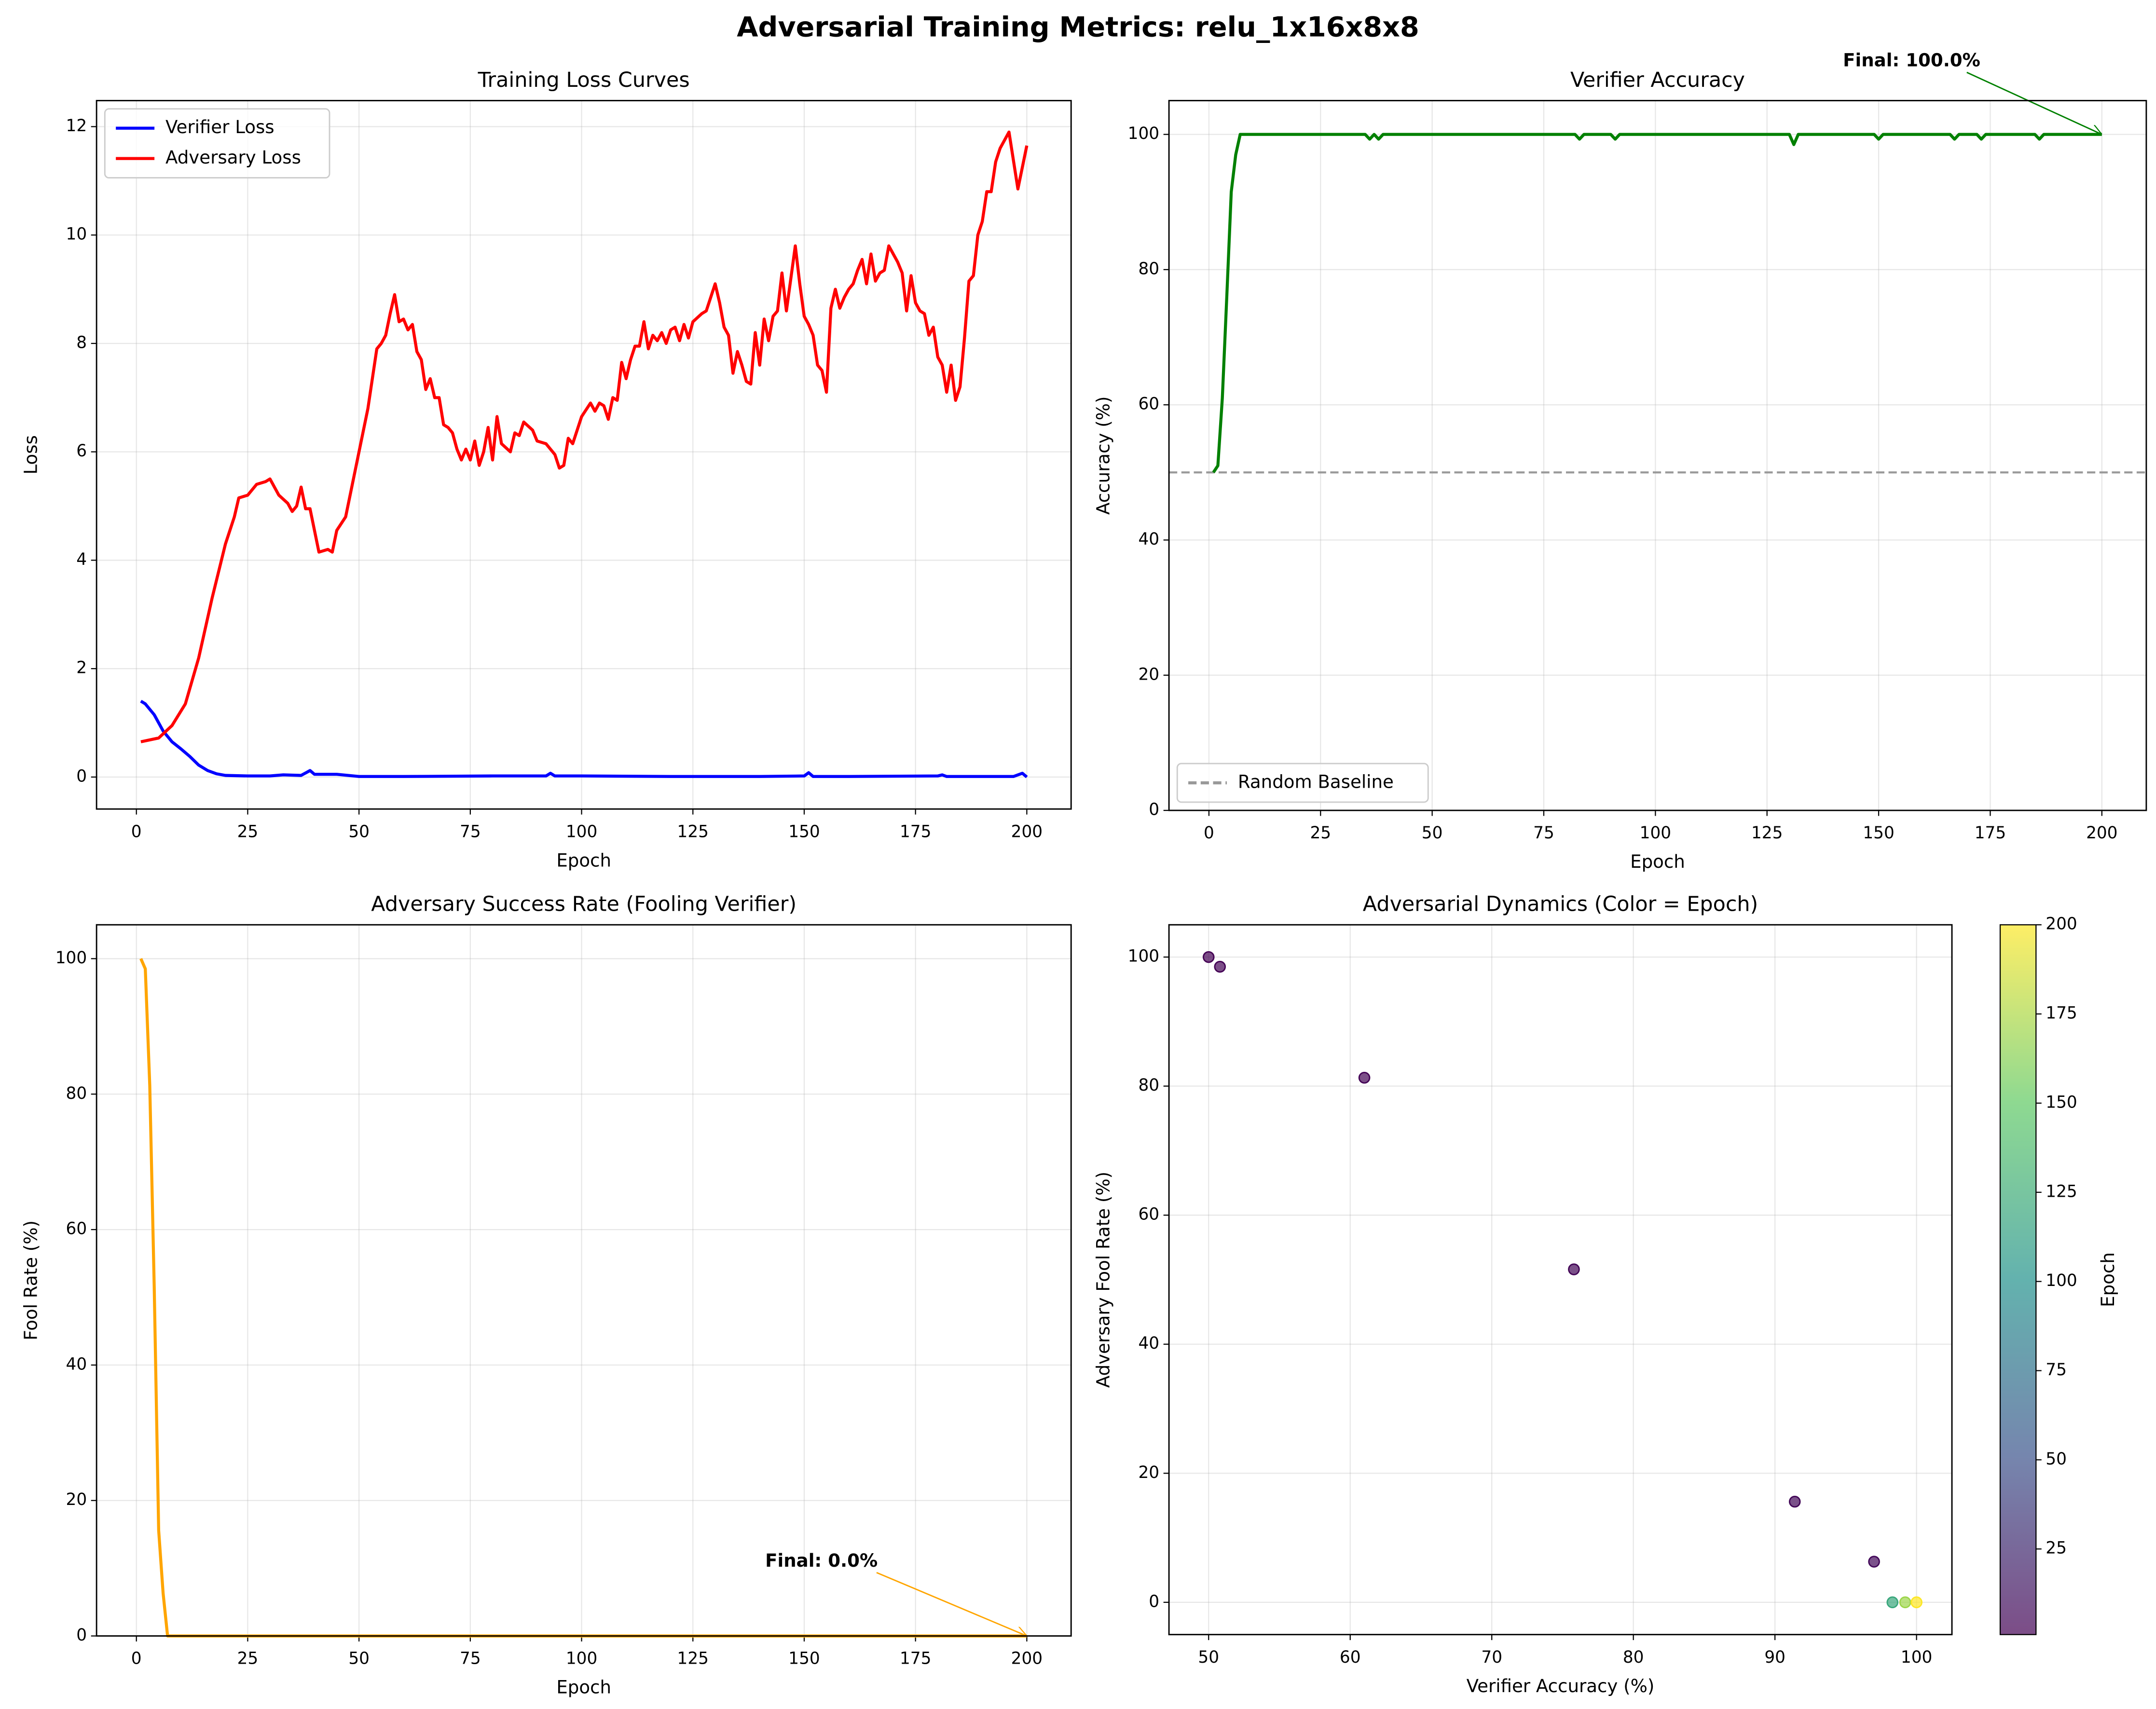  What do you see at coordinates (1633, 1657) in the screenshot?
I see `x-tick-label: 80` at bounding box center [1633, 1657].